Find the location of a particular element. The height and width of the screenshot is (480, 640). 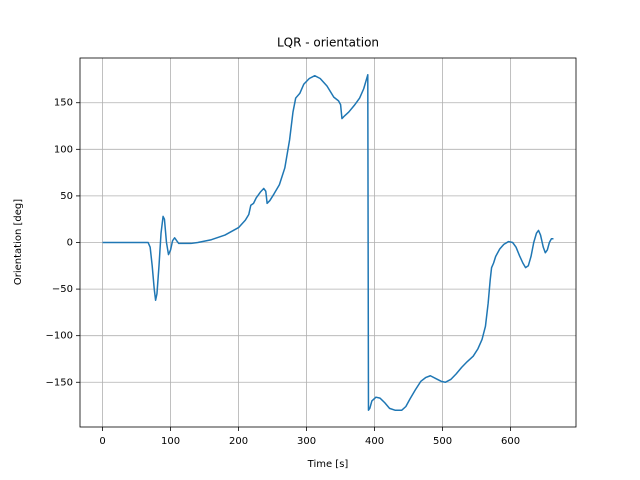

y-tick-label: −50 is located at coordinates (62, 289).